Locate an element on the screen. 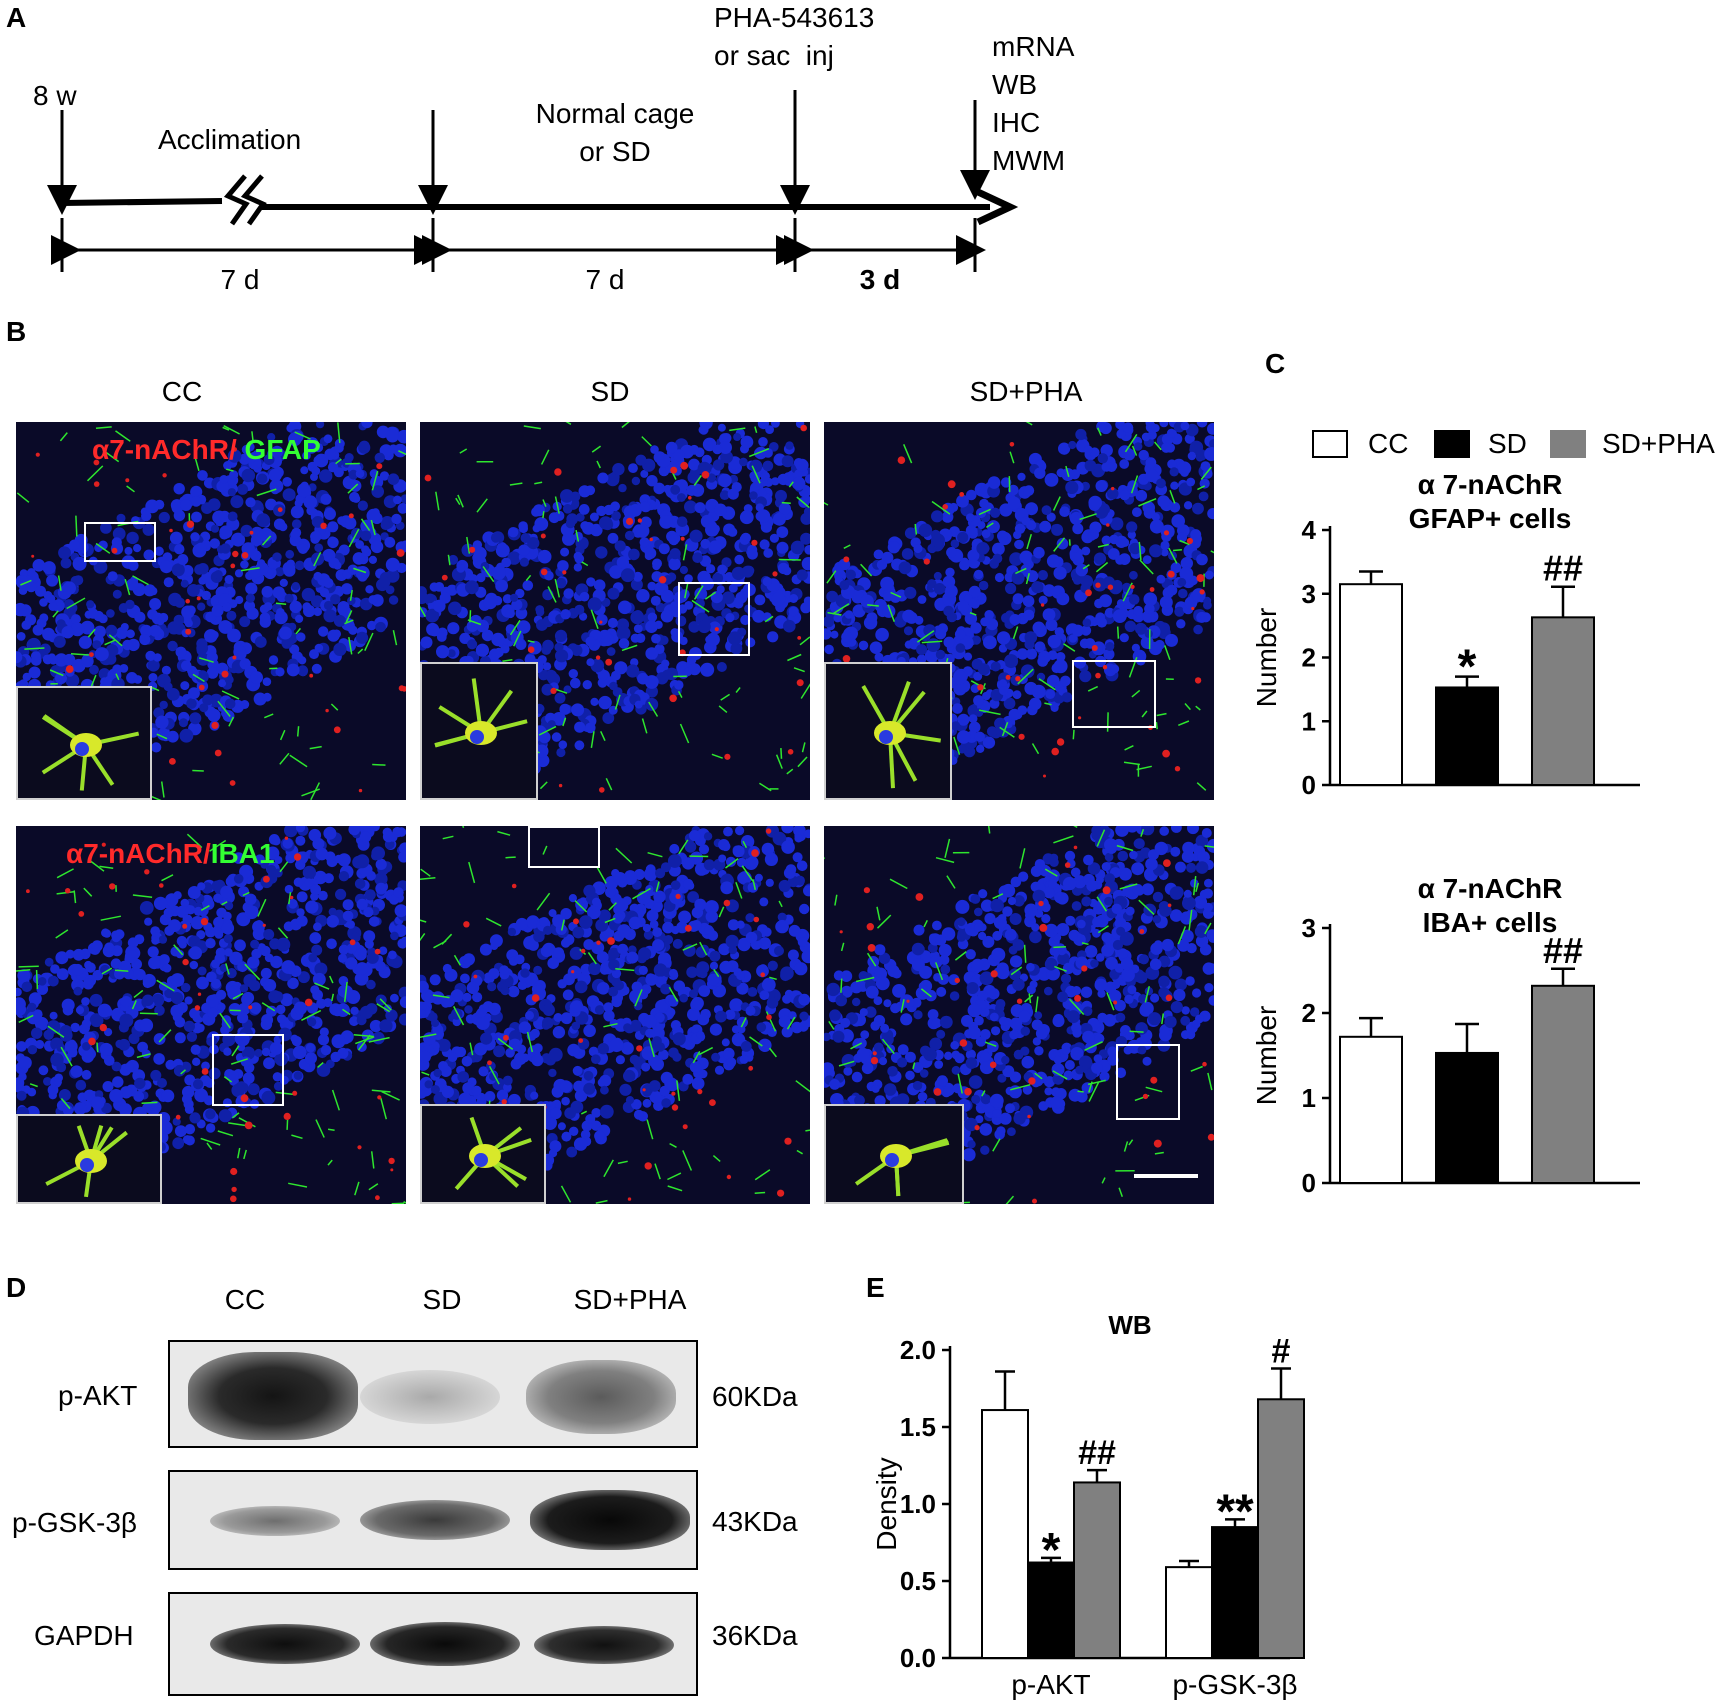  row1-stain-green: GFAP is located at coordinates (278, 449).